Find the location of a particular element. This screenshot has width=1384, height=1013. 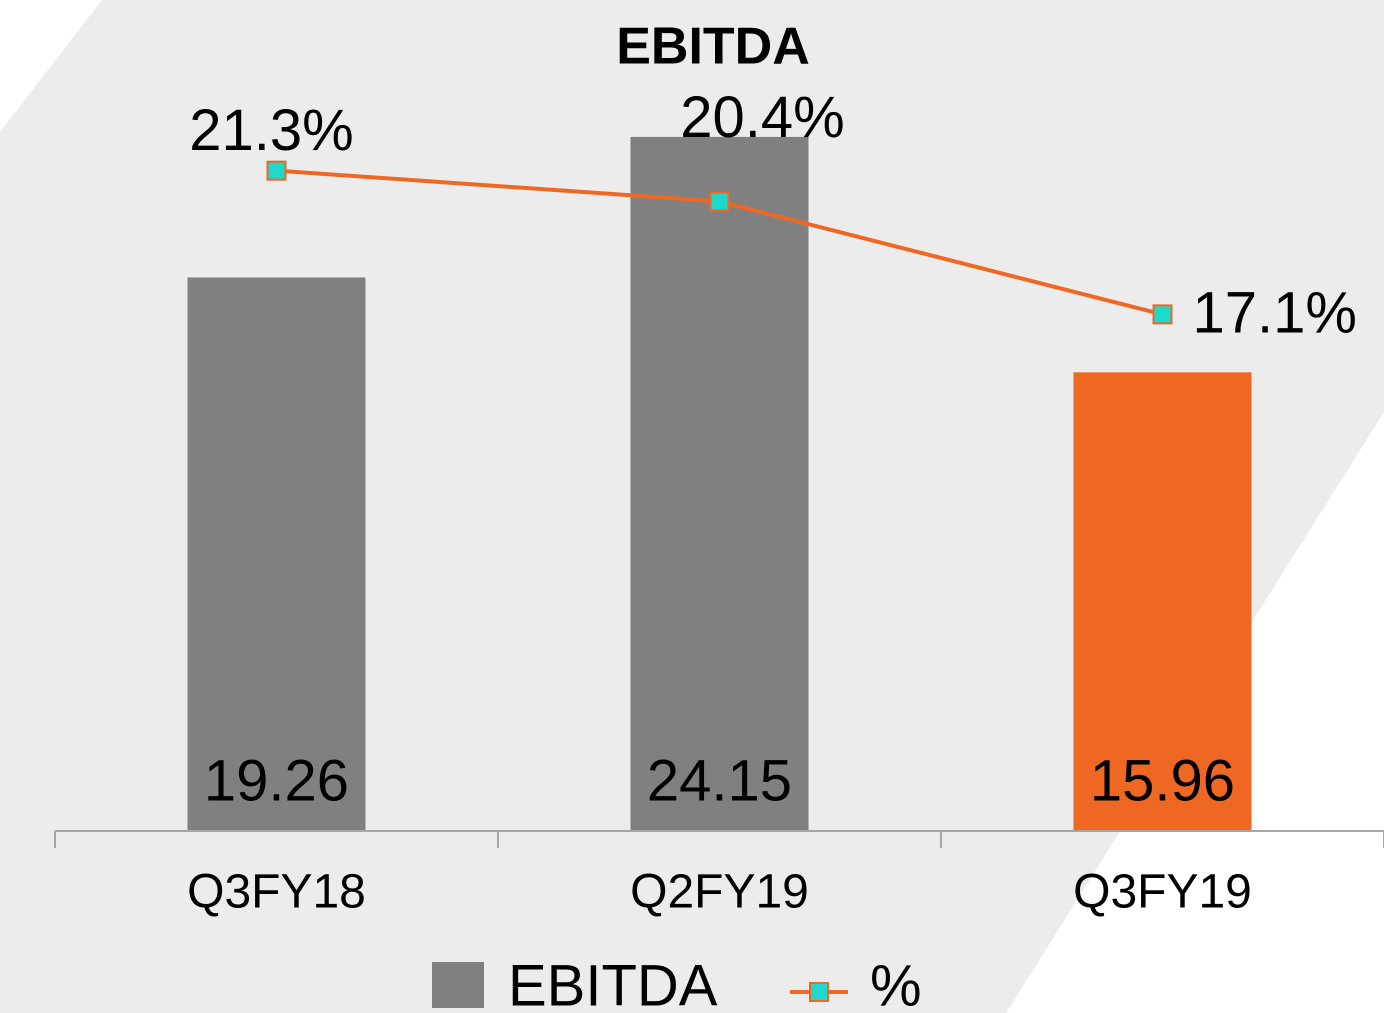

bar-value-label: 15.96 is located at coordinates (1162, 780).